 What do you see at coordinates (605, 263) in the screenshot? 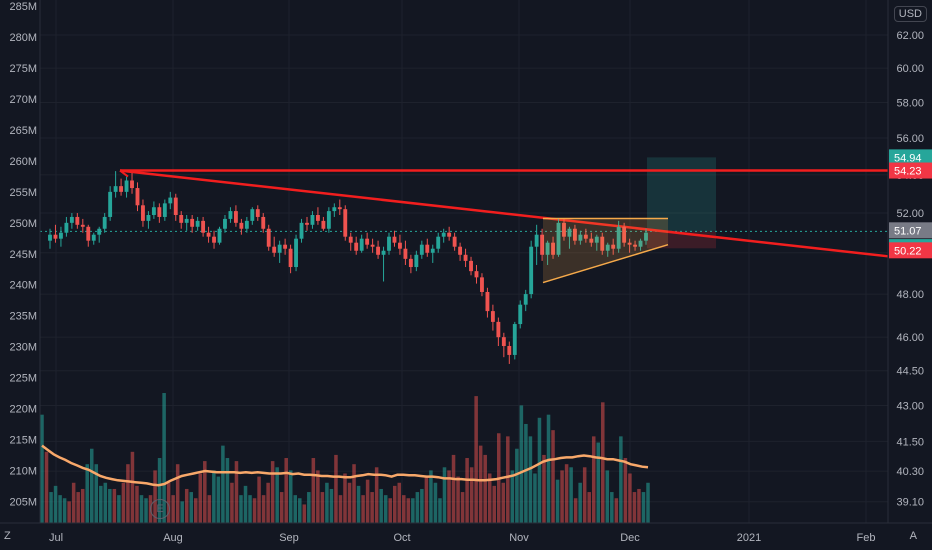
I see `triangle-lower-line` at bounding box center [605, 263].